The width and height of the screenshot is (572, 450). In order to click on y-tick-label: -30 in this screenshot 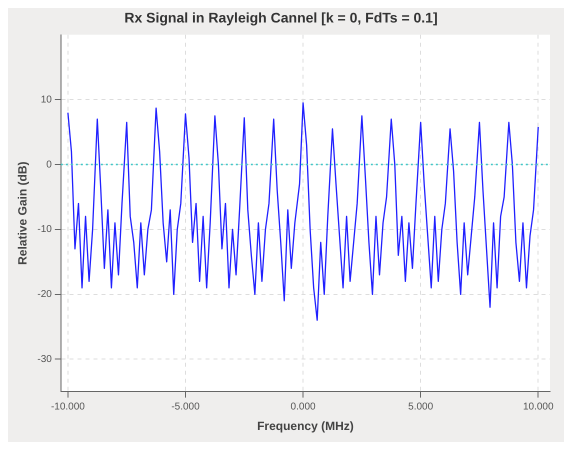, I will do `click(44, 359)`.